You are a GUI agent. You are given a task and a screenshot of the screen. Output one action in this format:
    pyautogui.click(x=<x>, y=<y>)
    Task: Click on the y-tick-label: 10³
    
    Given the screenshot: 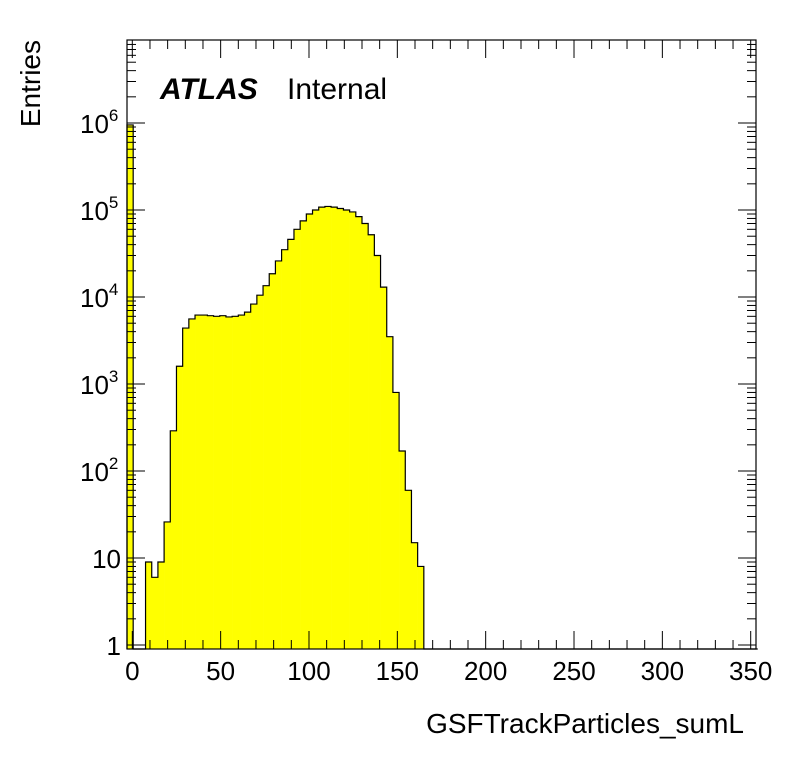 What is the action you would take?
    pyautogui.click(x=99, y=383)
    